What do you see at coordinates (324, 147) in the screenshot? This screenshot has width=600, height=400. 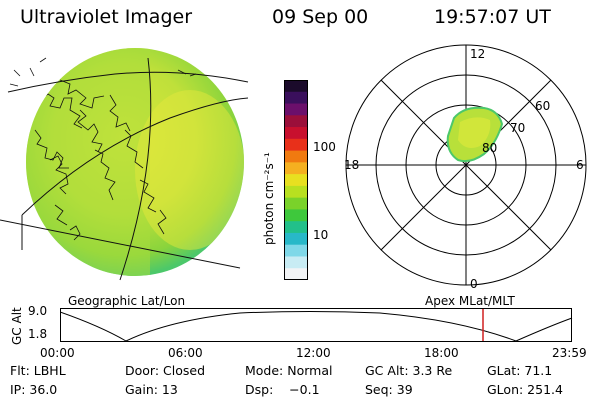 I see `colorbar-tick-100: 100` at bounding box center [324, 147].